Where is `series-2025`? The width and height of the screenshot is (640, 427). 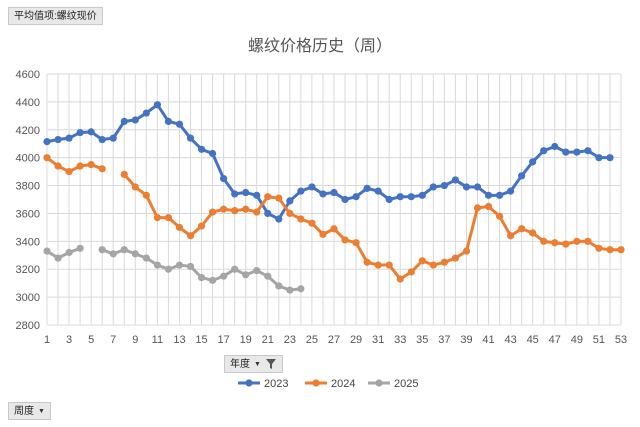 series-2025 is located at coordinates (174, 269).